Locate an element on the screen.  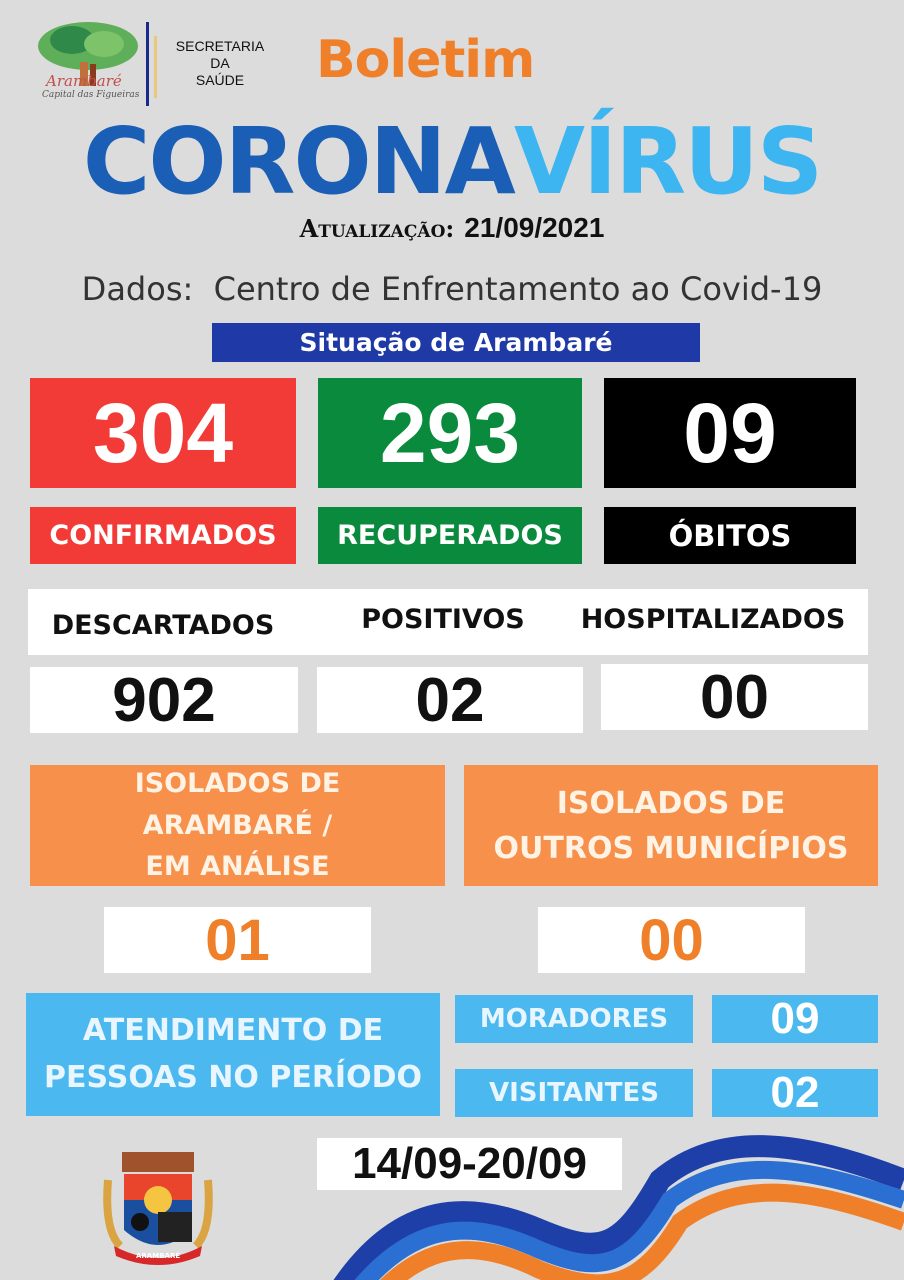
deaths-value: 09 is located at coordinates (730, 433).